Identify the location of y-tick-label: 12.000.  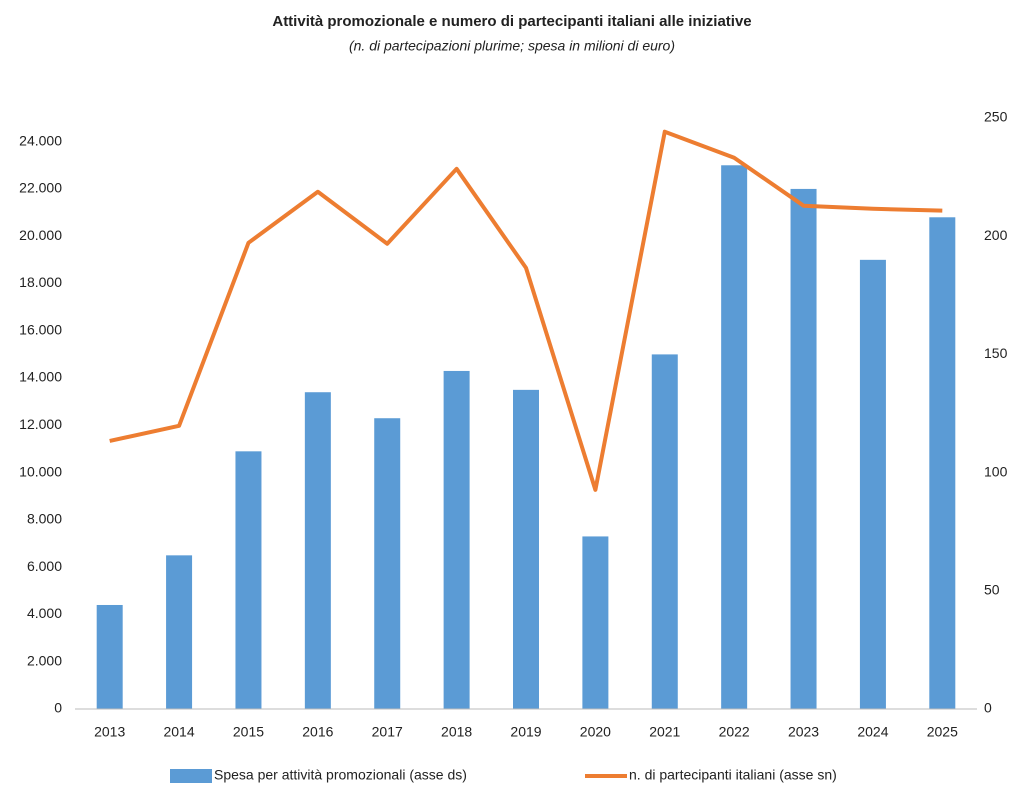
(40, 424).